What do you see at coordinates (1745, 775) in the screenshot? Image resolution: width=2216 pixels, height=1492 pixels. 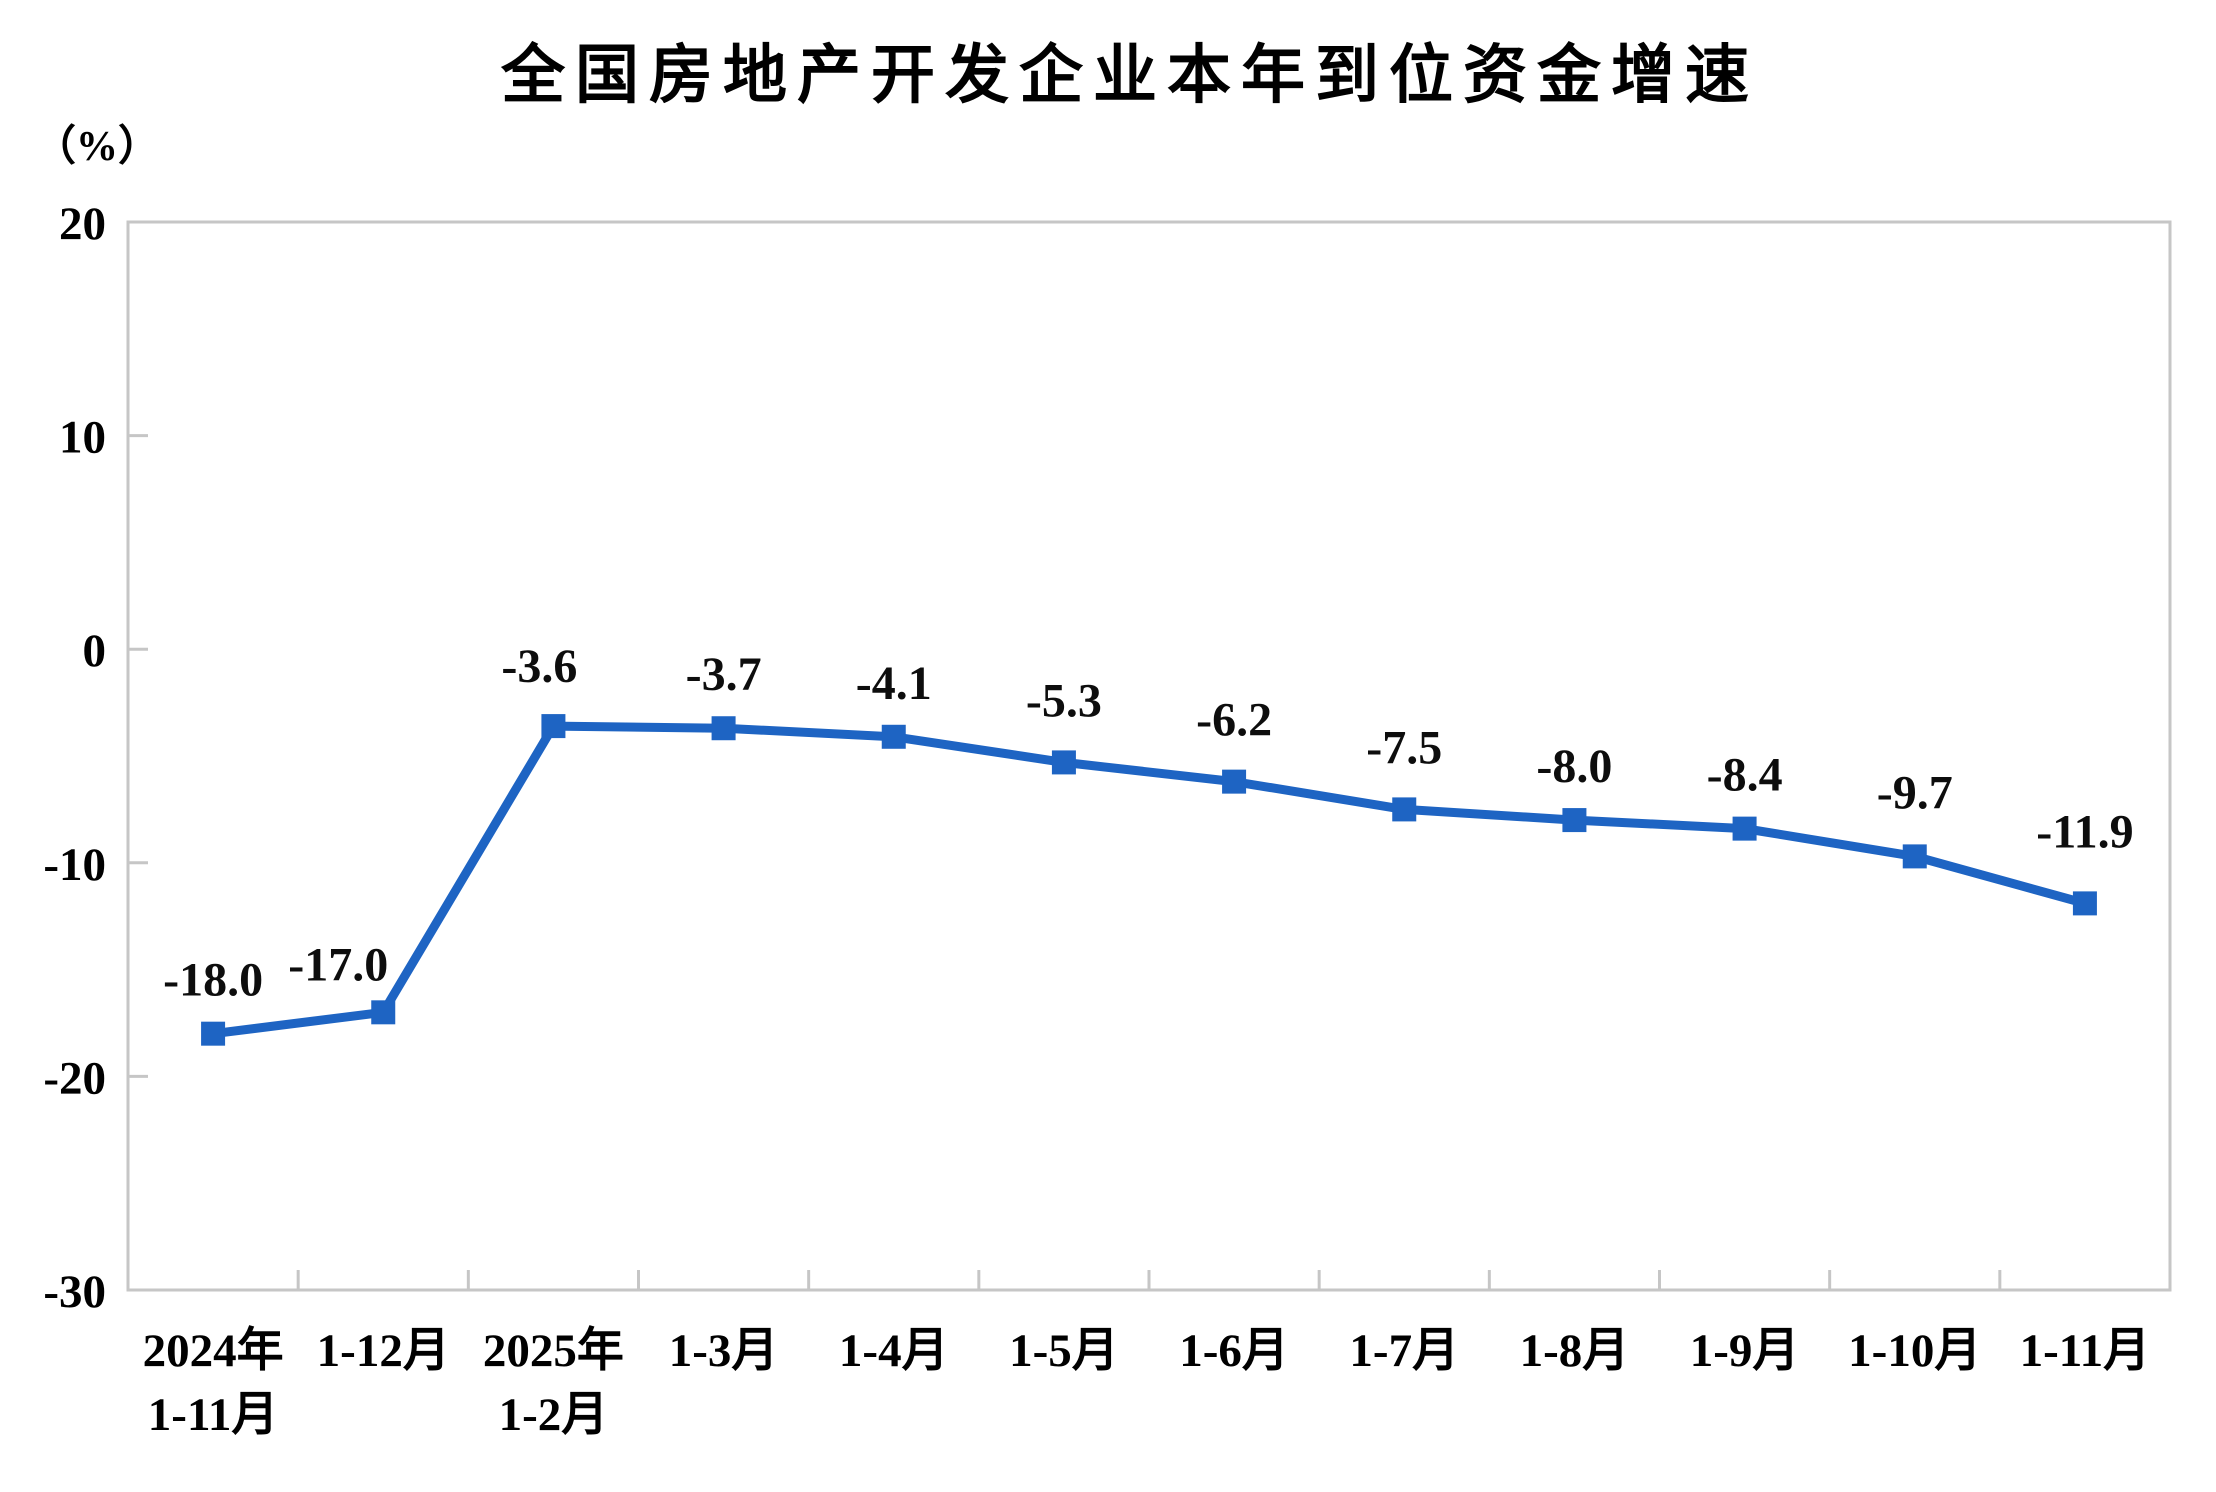 I see `data-point-label: -8.4` at bounding box center [1745, 775].